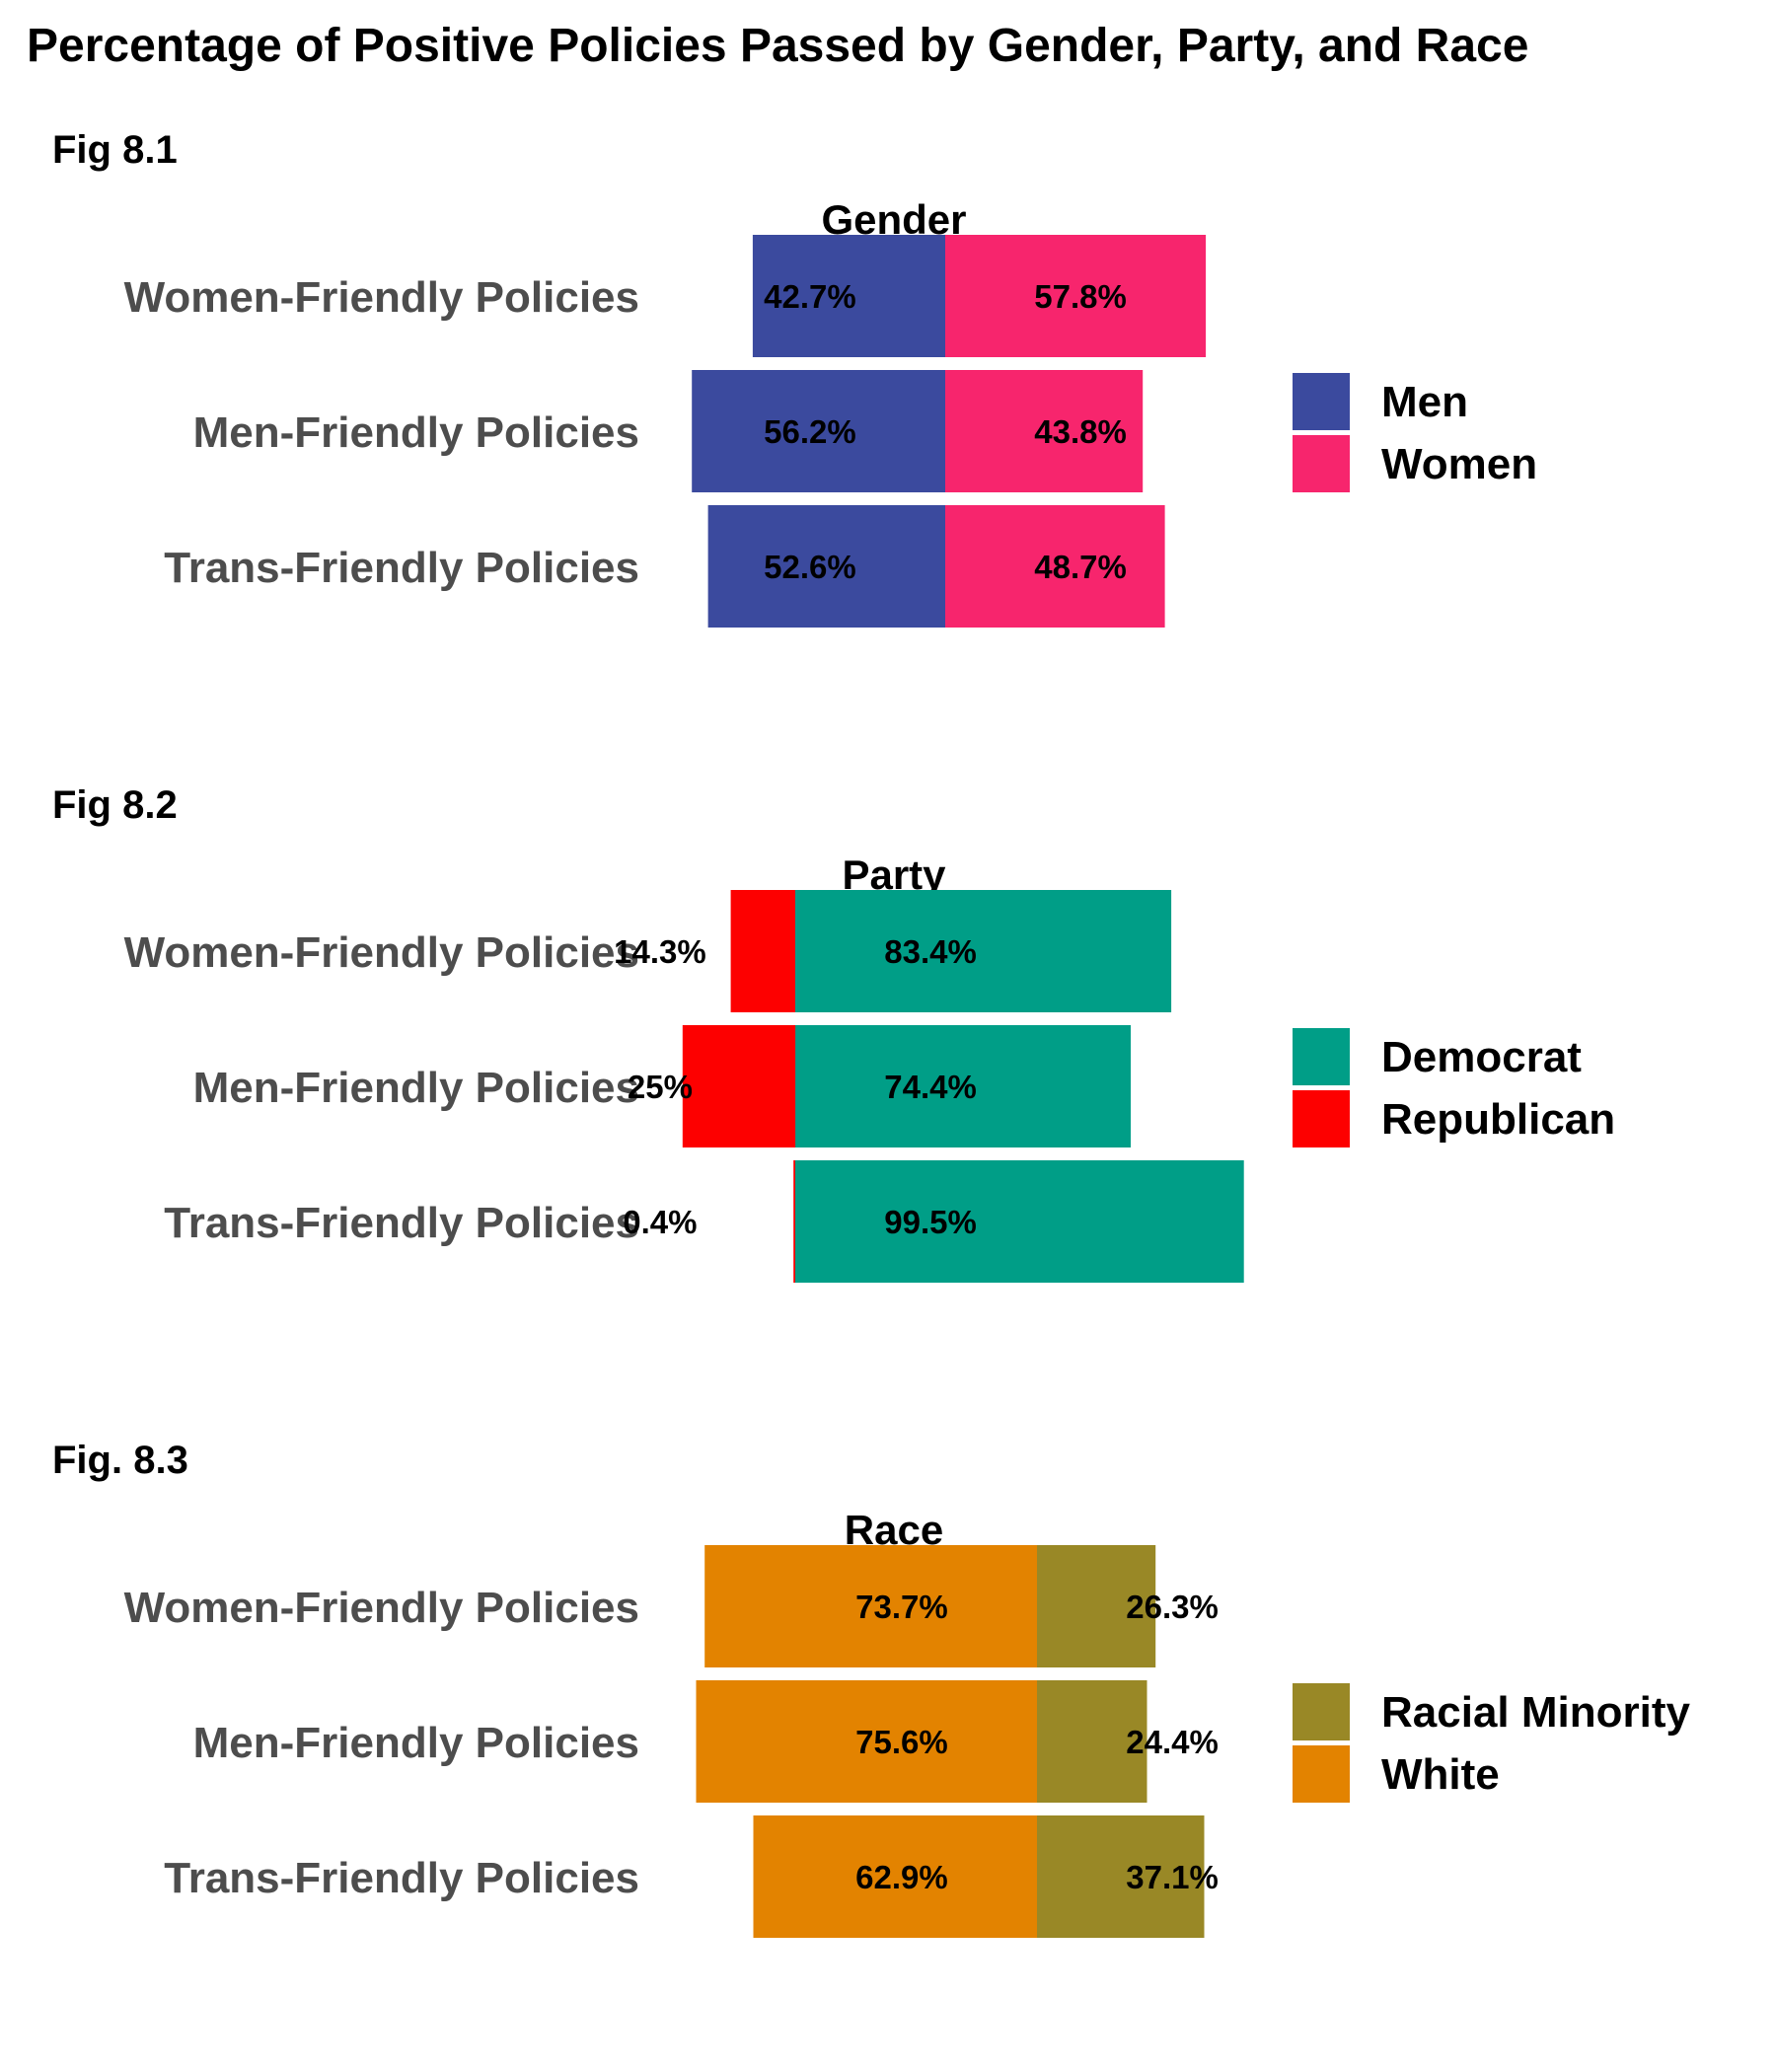 Image resolution: width=1776 pixels, height=2072 pixels. Describe the element at coordinates (931, 1222) in the screenshot. I see `data-label: 99.5%` at that location.